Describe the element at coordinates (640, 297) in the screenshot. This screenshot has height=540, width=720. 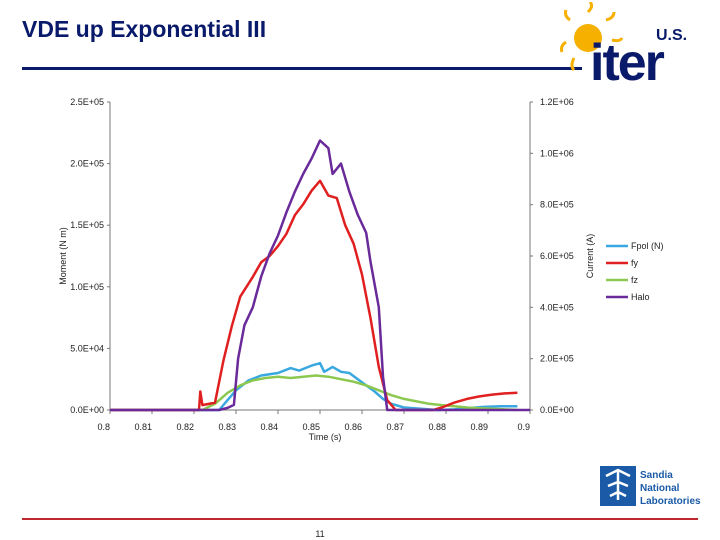
I see `legend-label: Halo` at that location.